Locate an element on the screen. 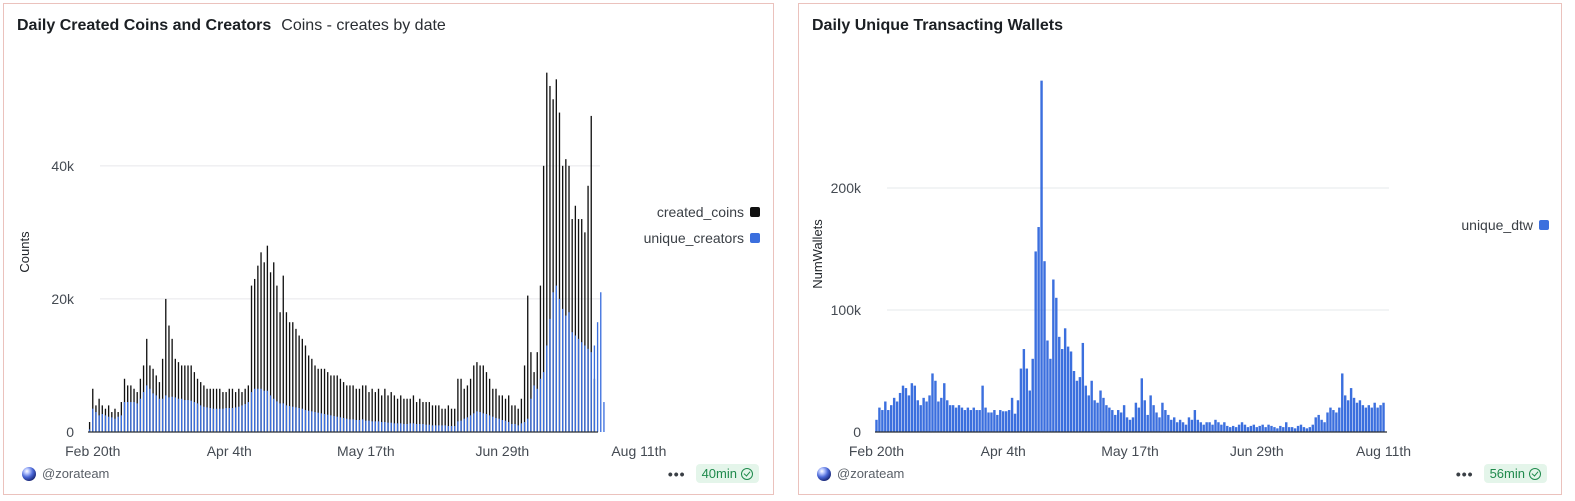 The width and height of the screenshot is (1575, 501). x-tick-label: May 17th is located at coordinates (1130, 451).